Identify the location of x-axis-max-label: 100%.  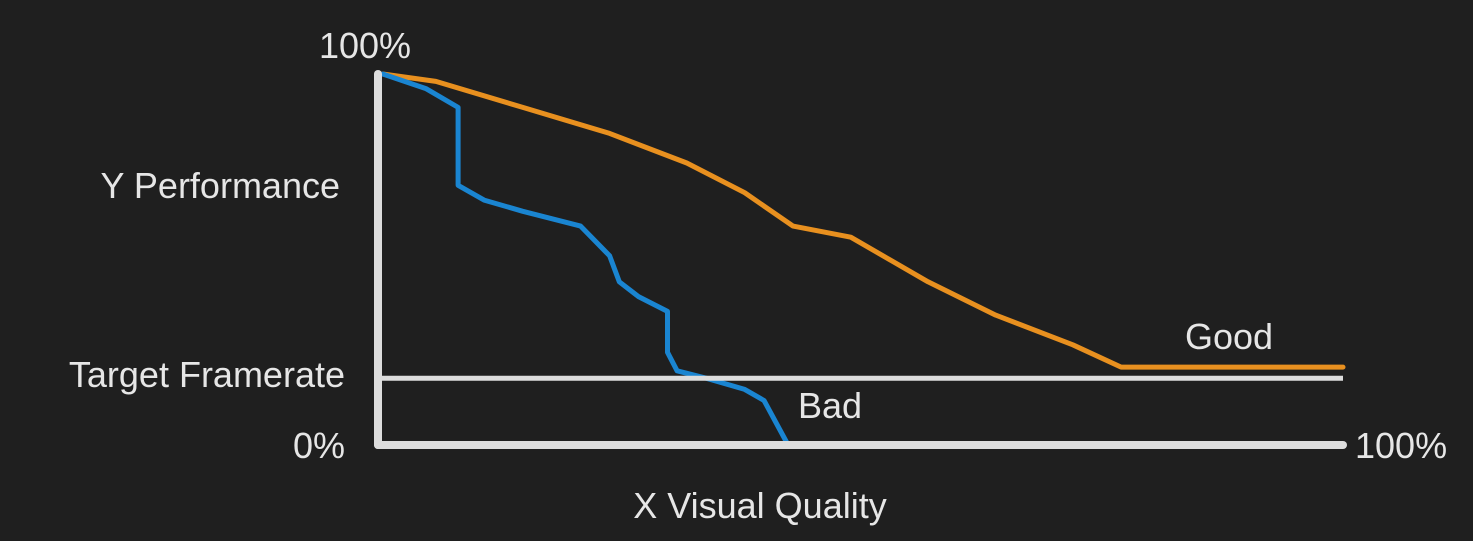
(1401, 445).